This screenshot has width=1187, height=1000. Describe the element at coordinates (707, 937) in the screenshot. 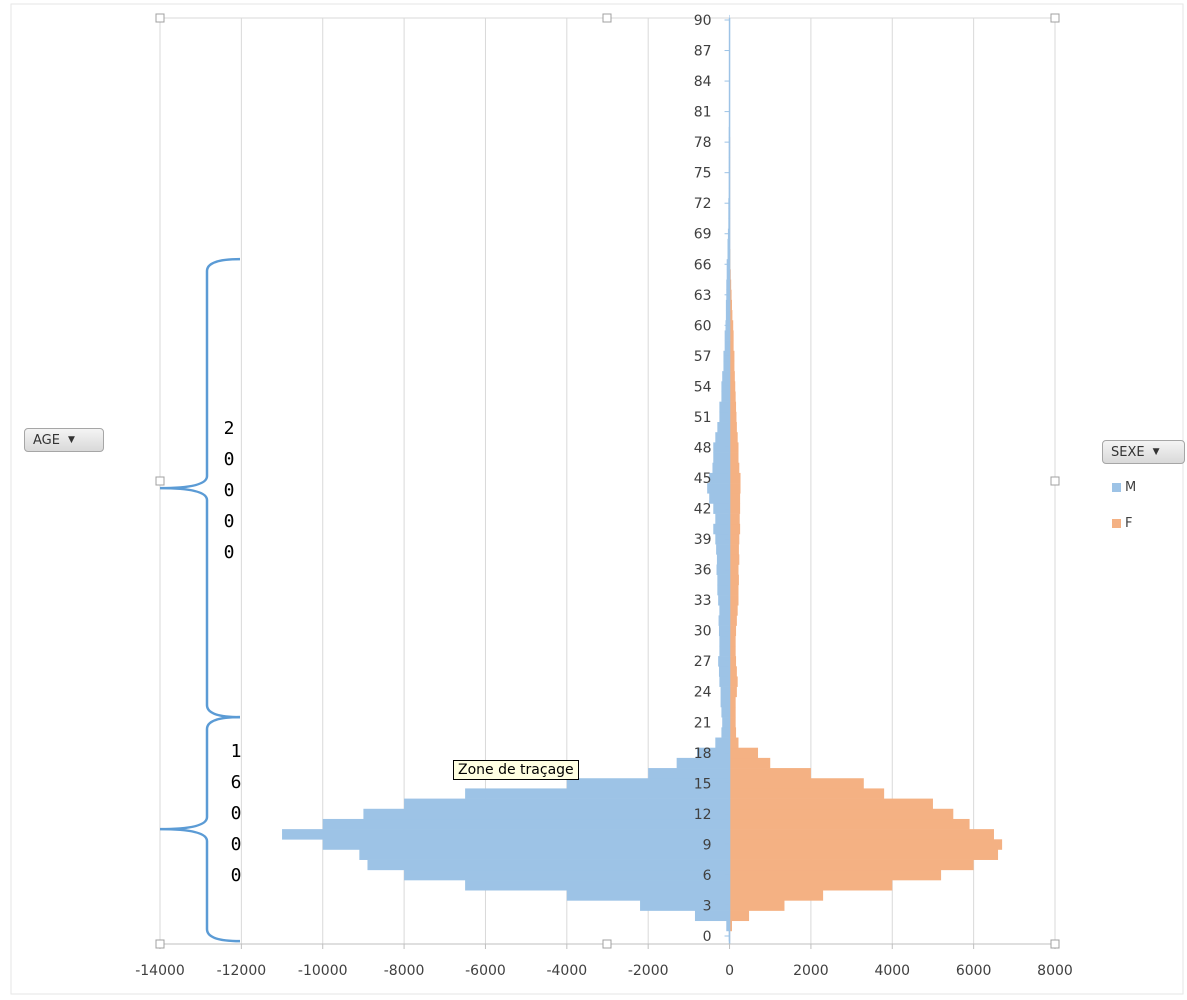

I see `y-tick-label: 0` at that location.